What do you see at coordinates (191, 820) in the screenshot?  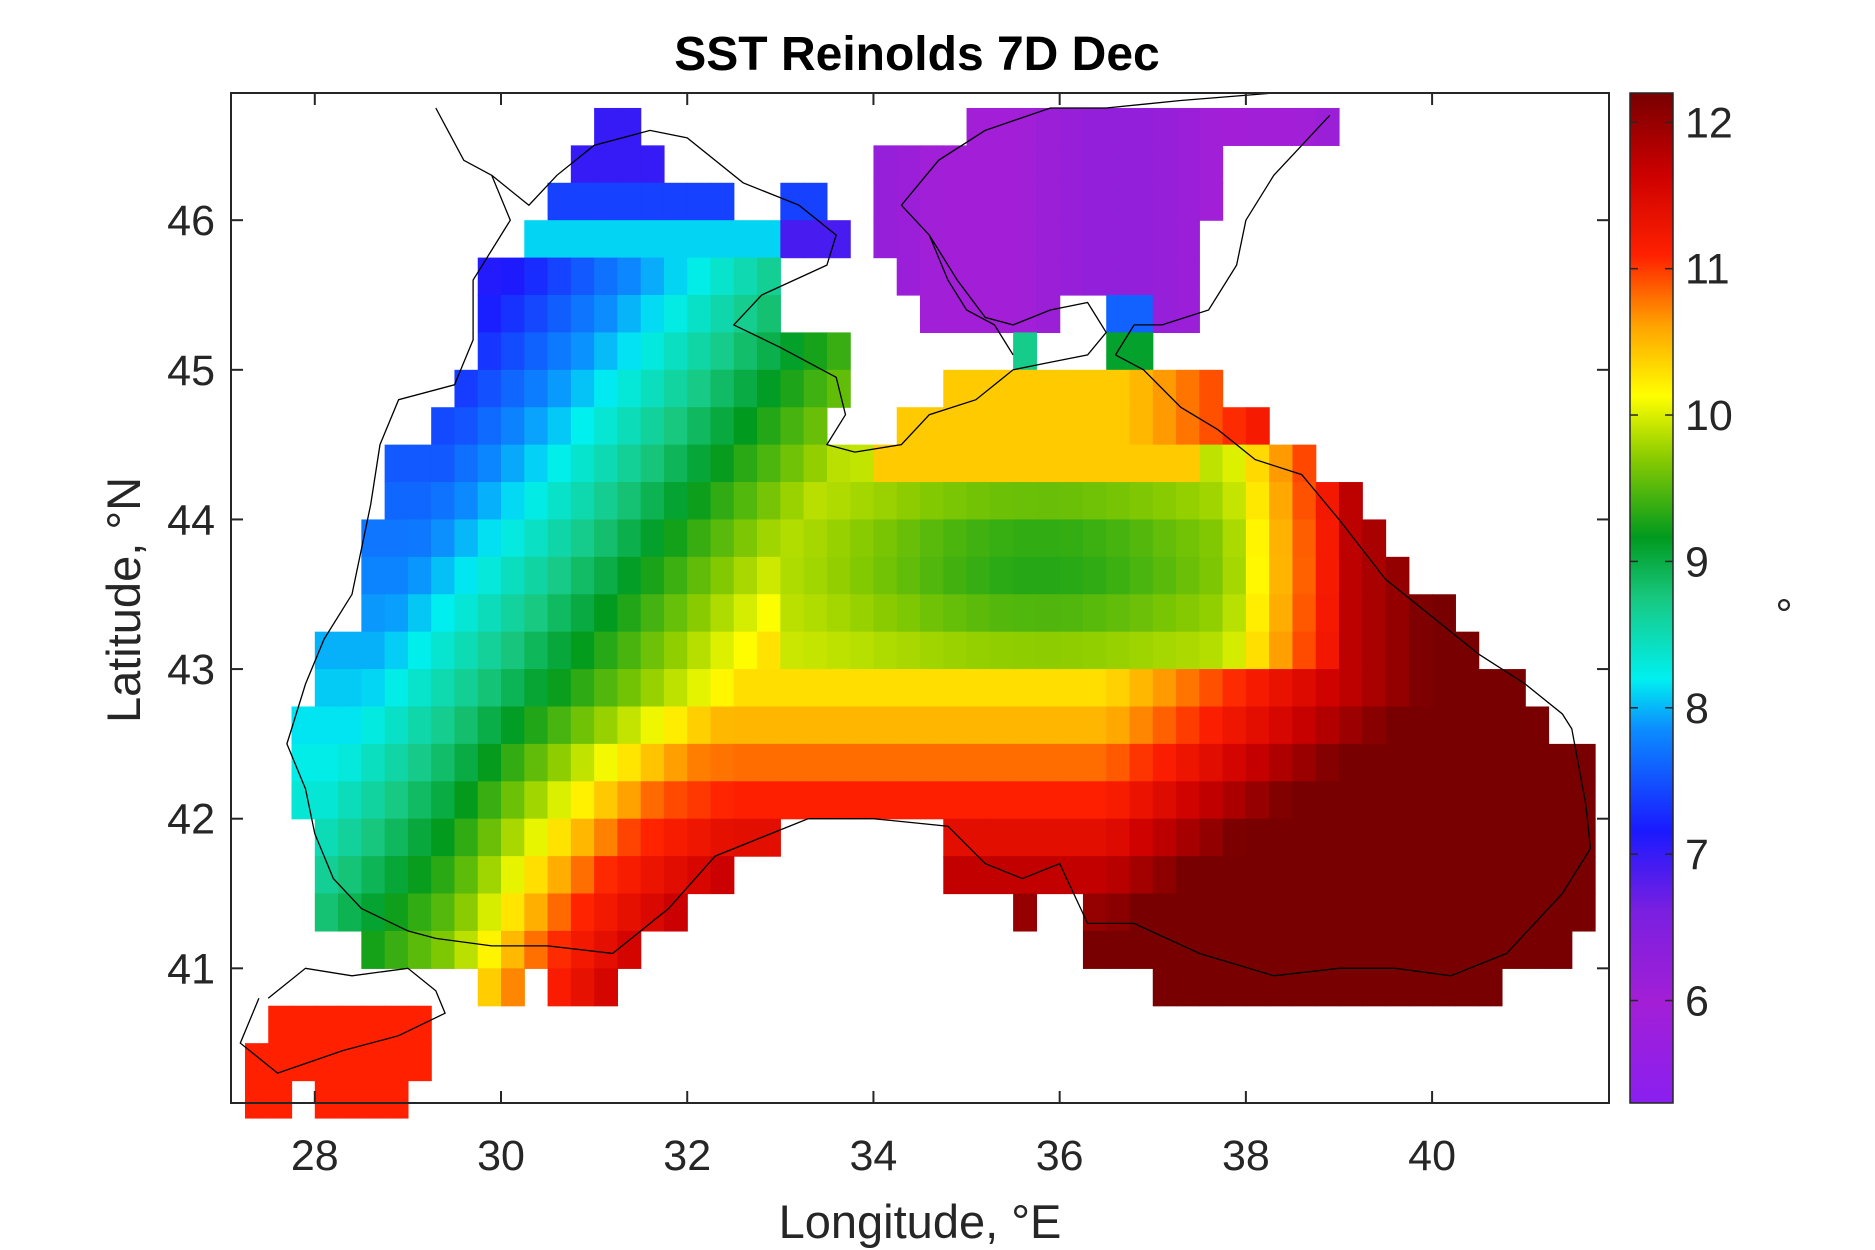 I see `y-tick-label: 42` at bounding box center [191, 820].